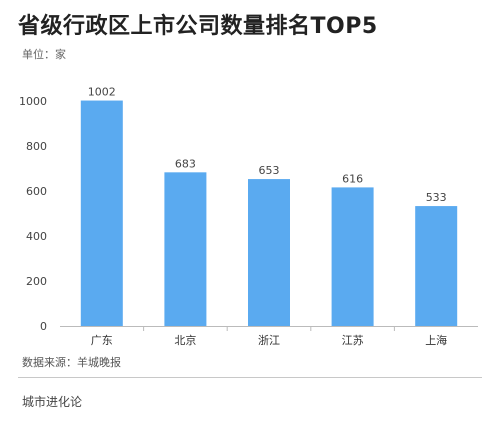 The image size is (500, 425). Describe the element at coordinates (36, 146) in the screenshot. I see `y-tick-label: 800` at that location.